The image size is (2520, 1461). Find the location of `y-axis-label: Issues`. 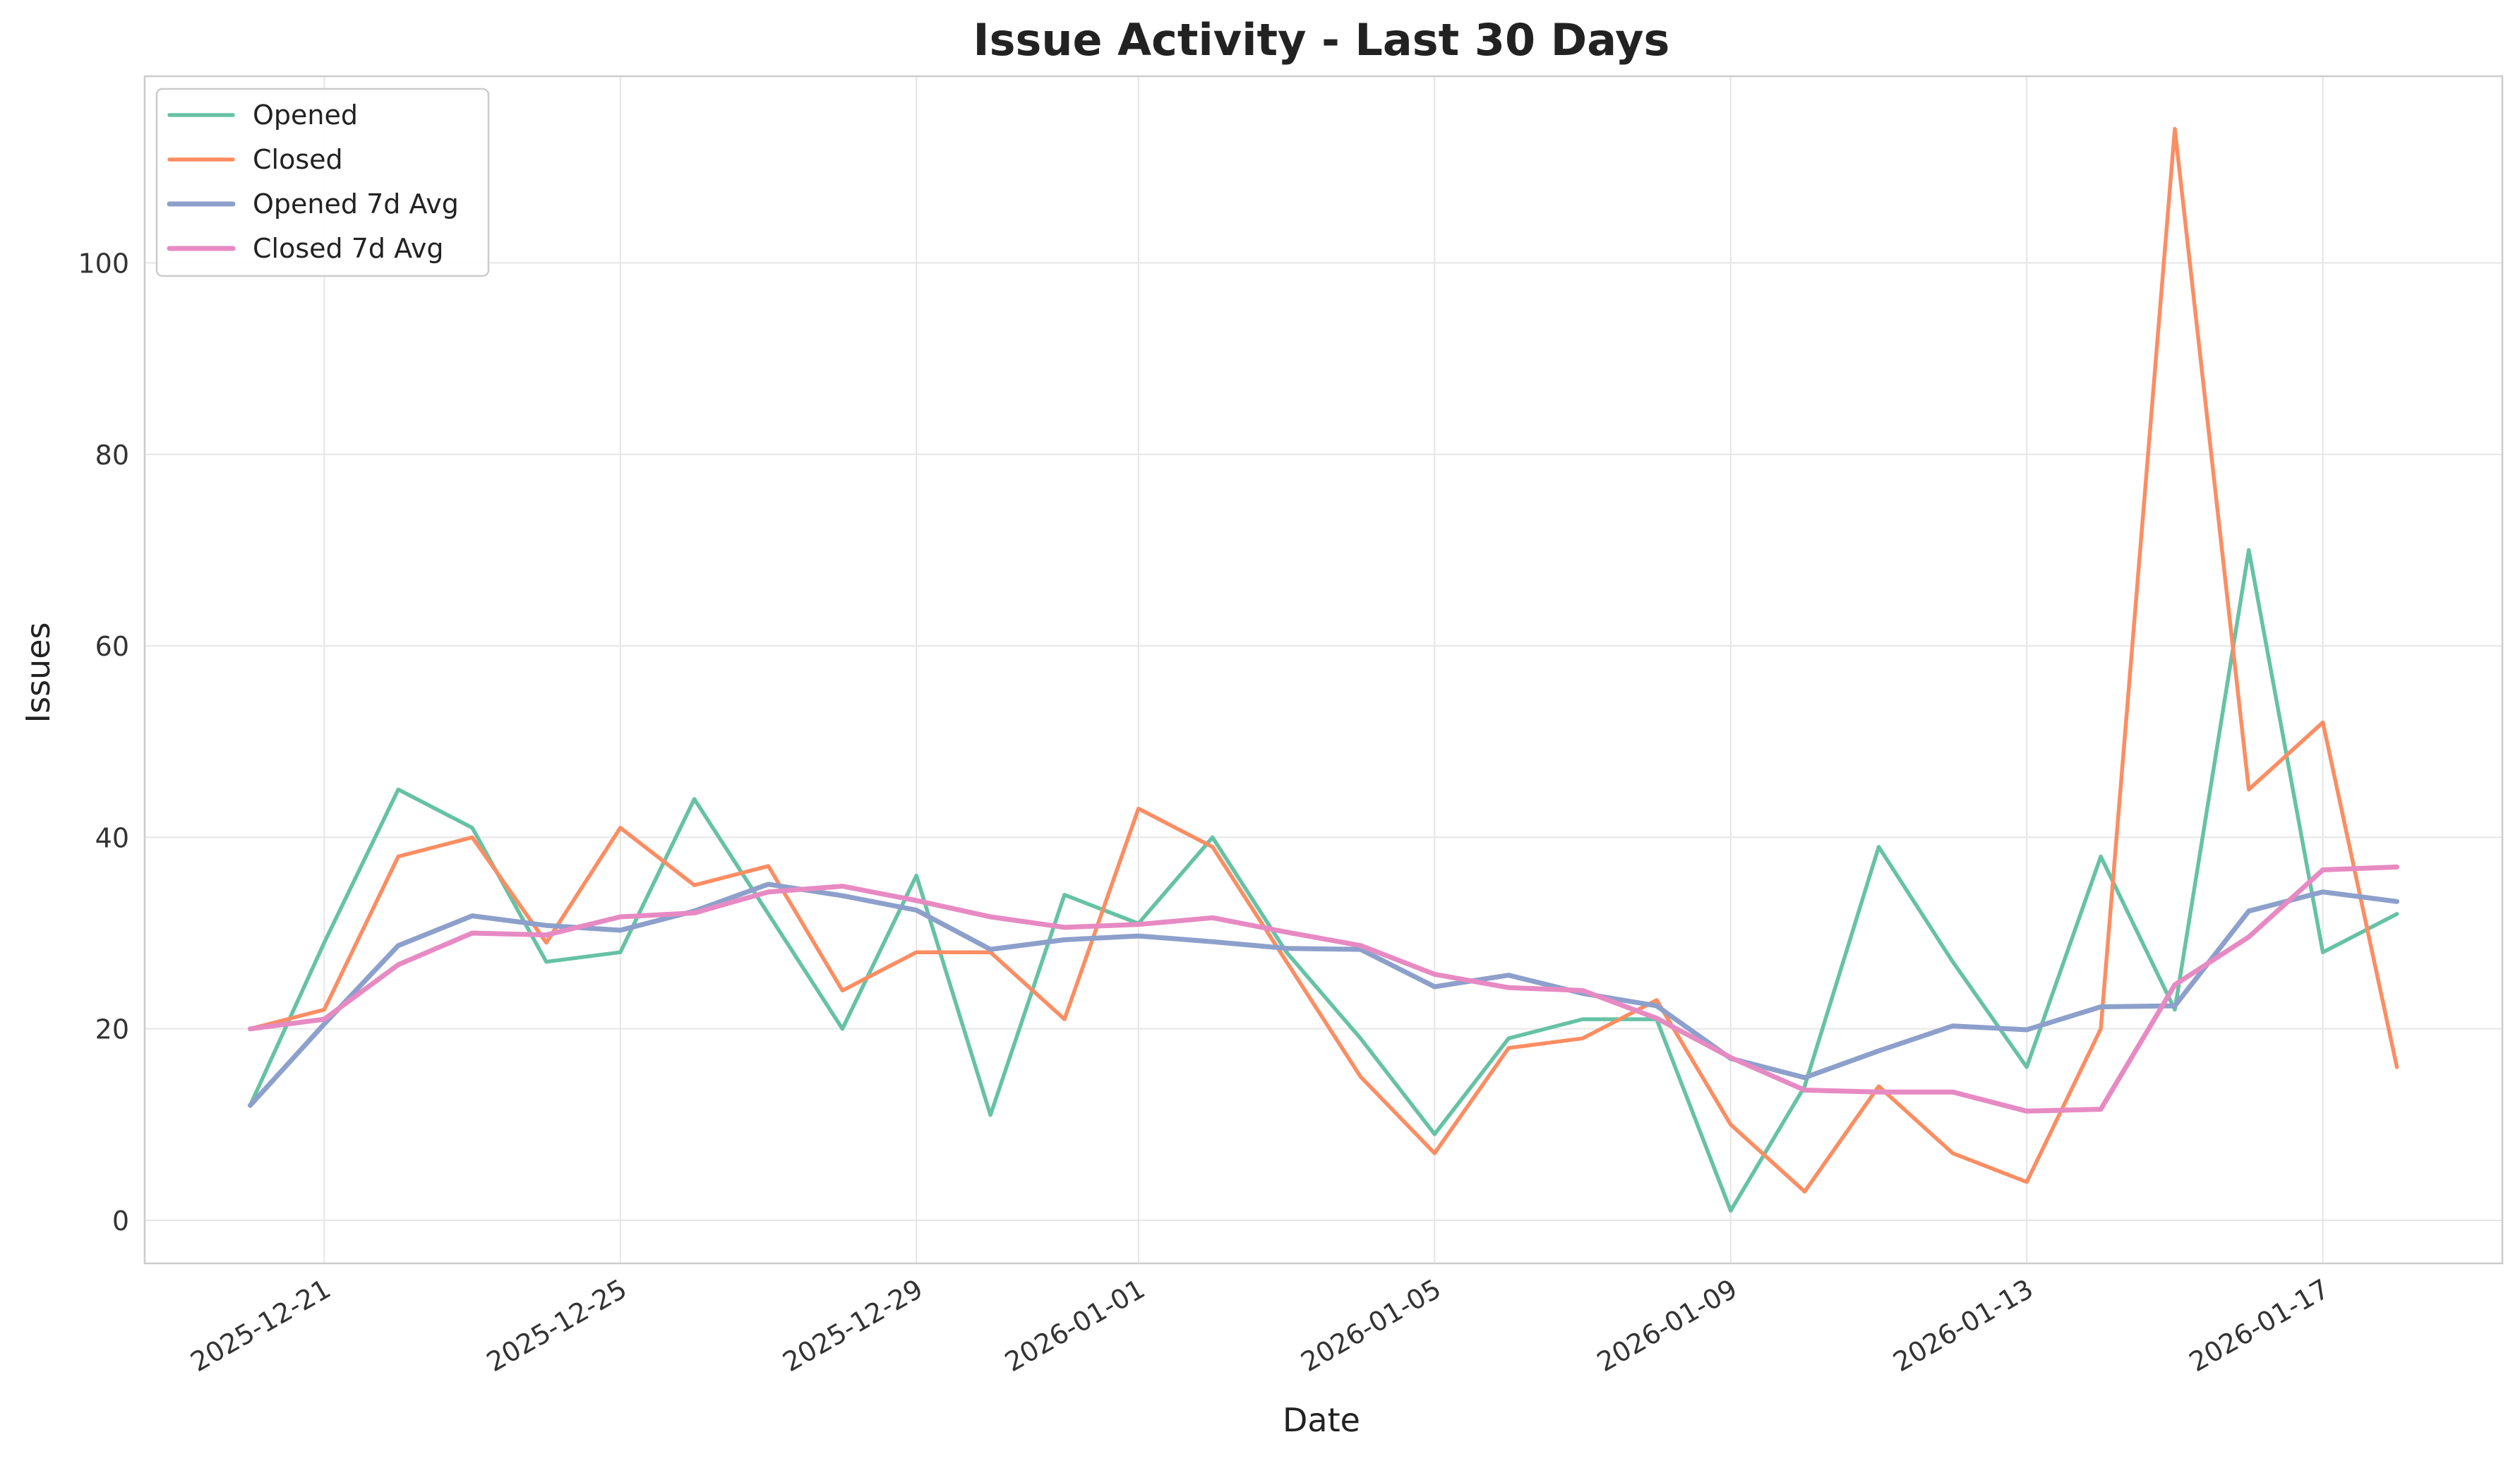

y-axis-label: Issues is located at coordinates (38, 673).